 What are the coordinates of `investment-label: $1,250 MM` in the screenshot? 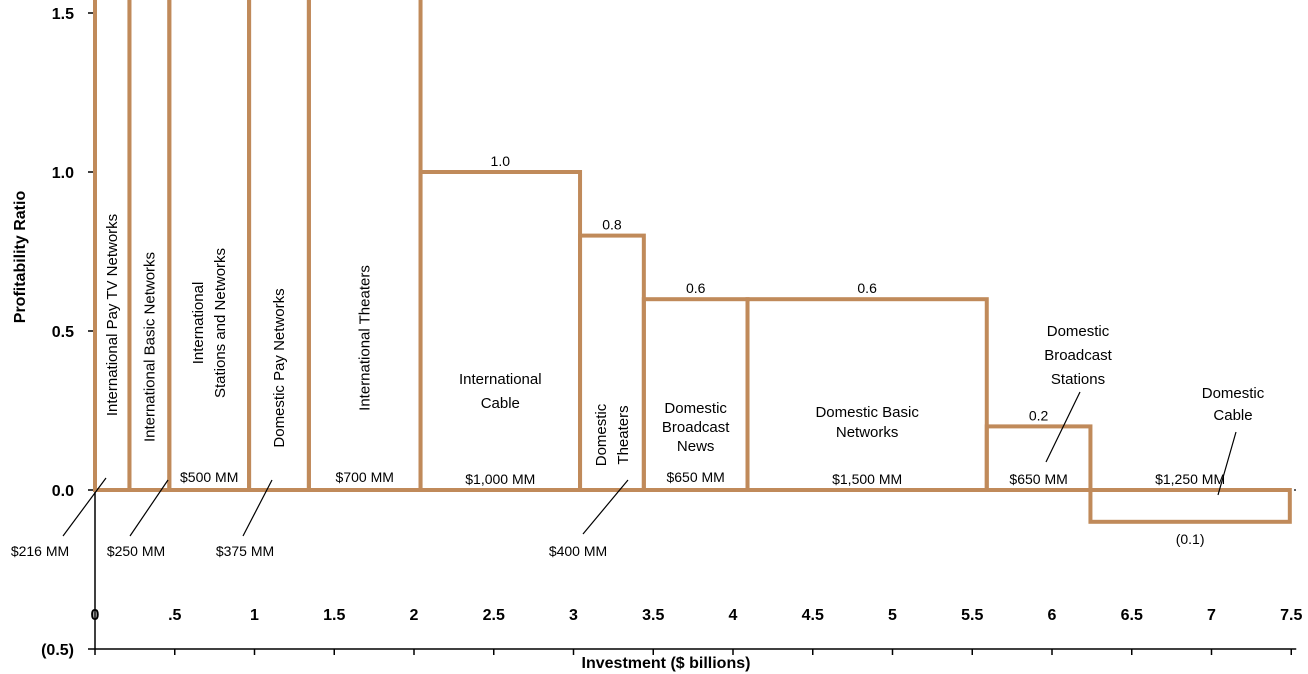 It's located at (1190, 479).